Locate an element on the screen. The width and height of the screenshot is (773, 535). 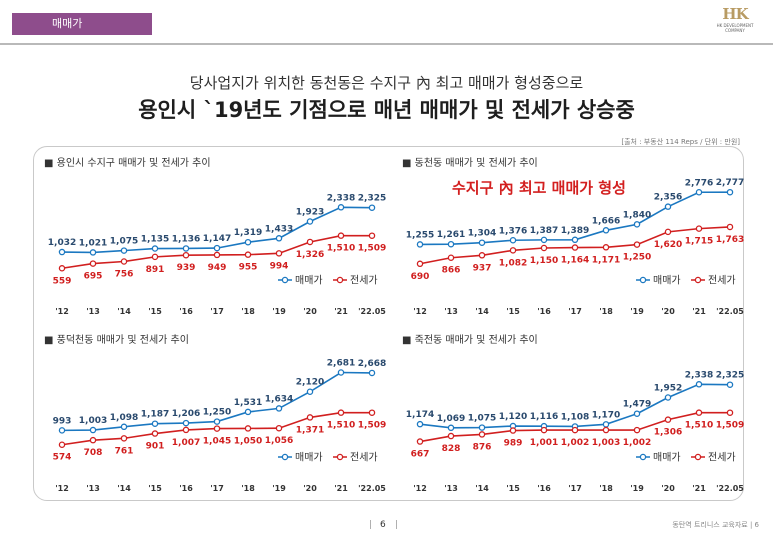
data-label: 1,002 is located at coordinates (637, 443).